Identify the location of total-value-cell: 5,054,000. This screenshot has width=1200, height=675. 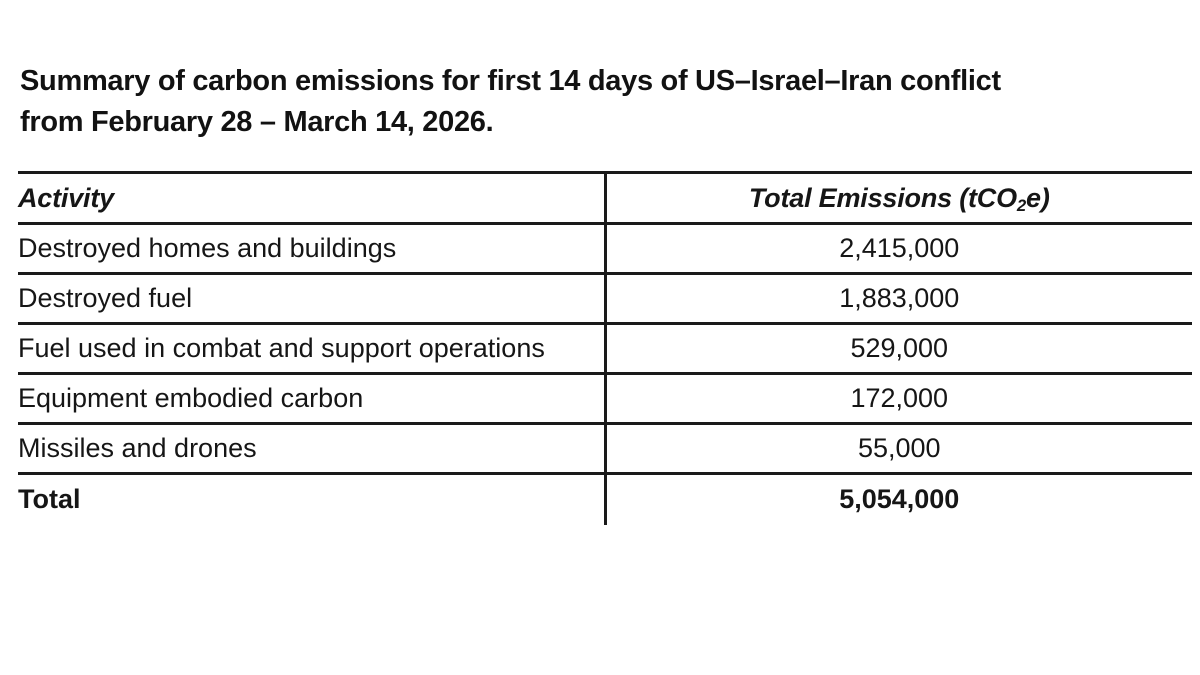
(897, 499).